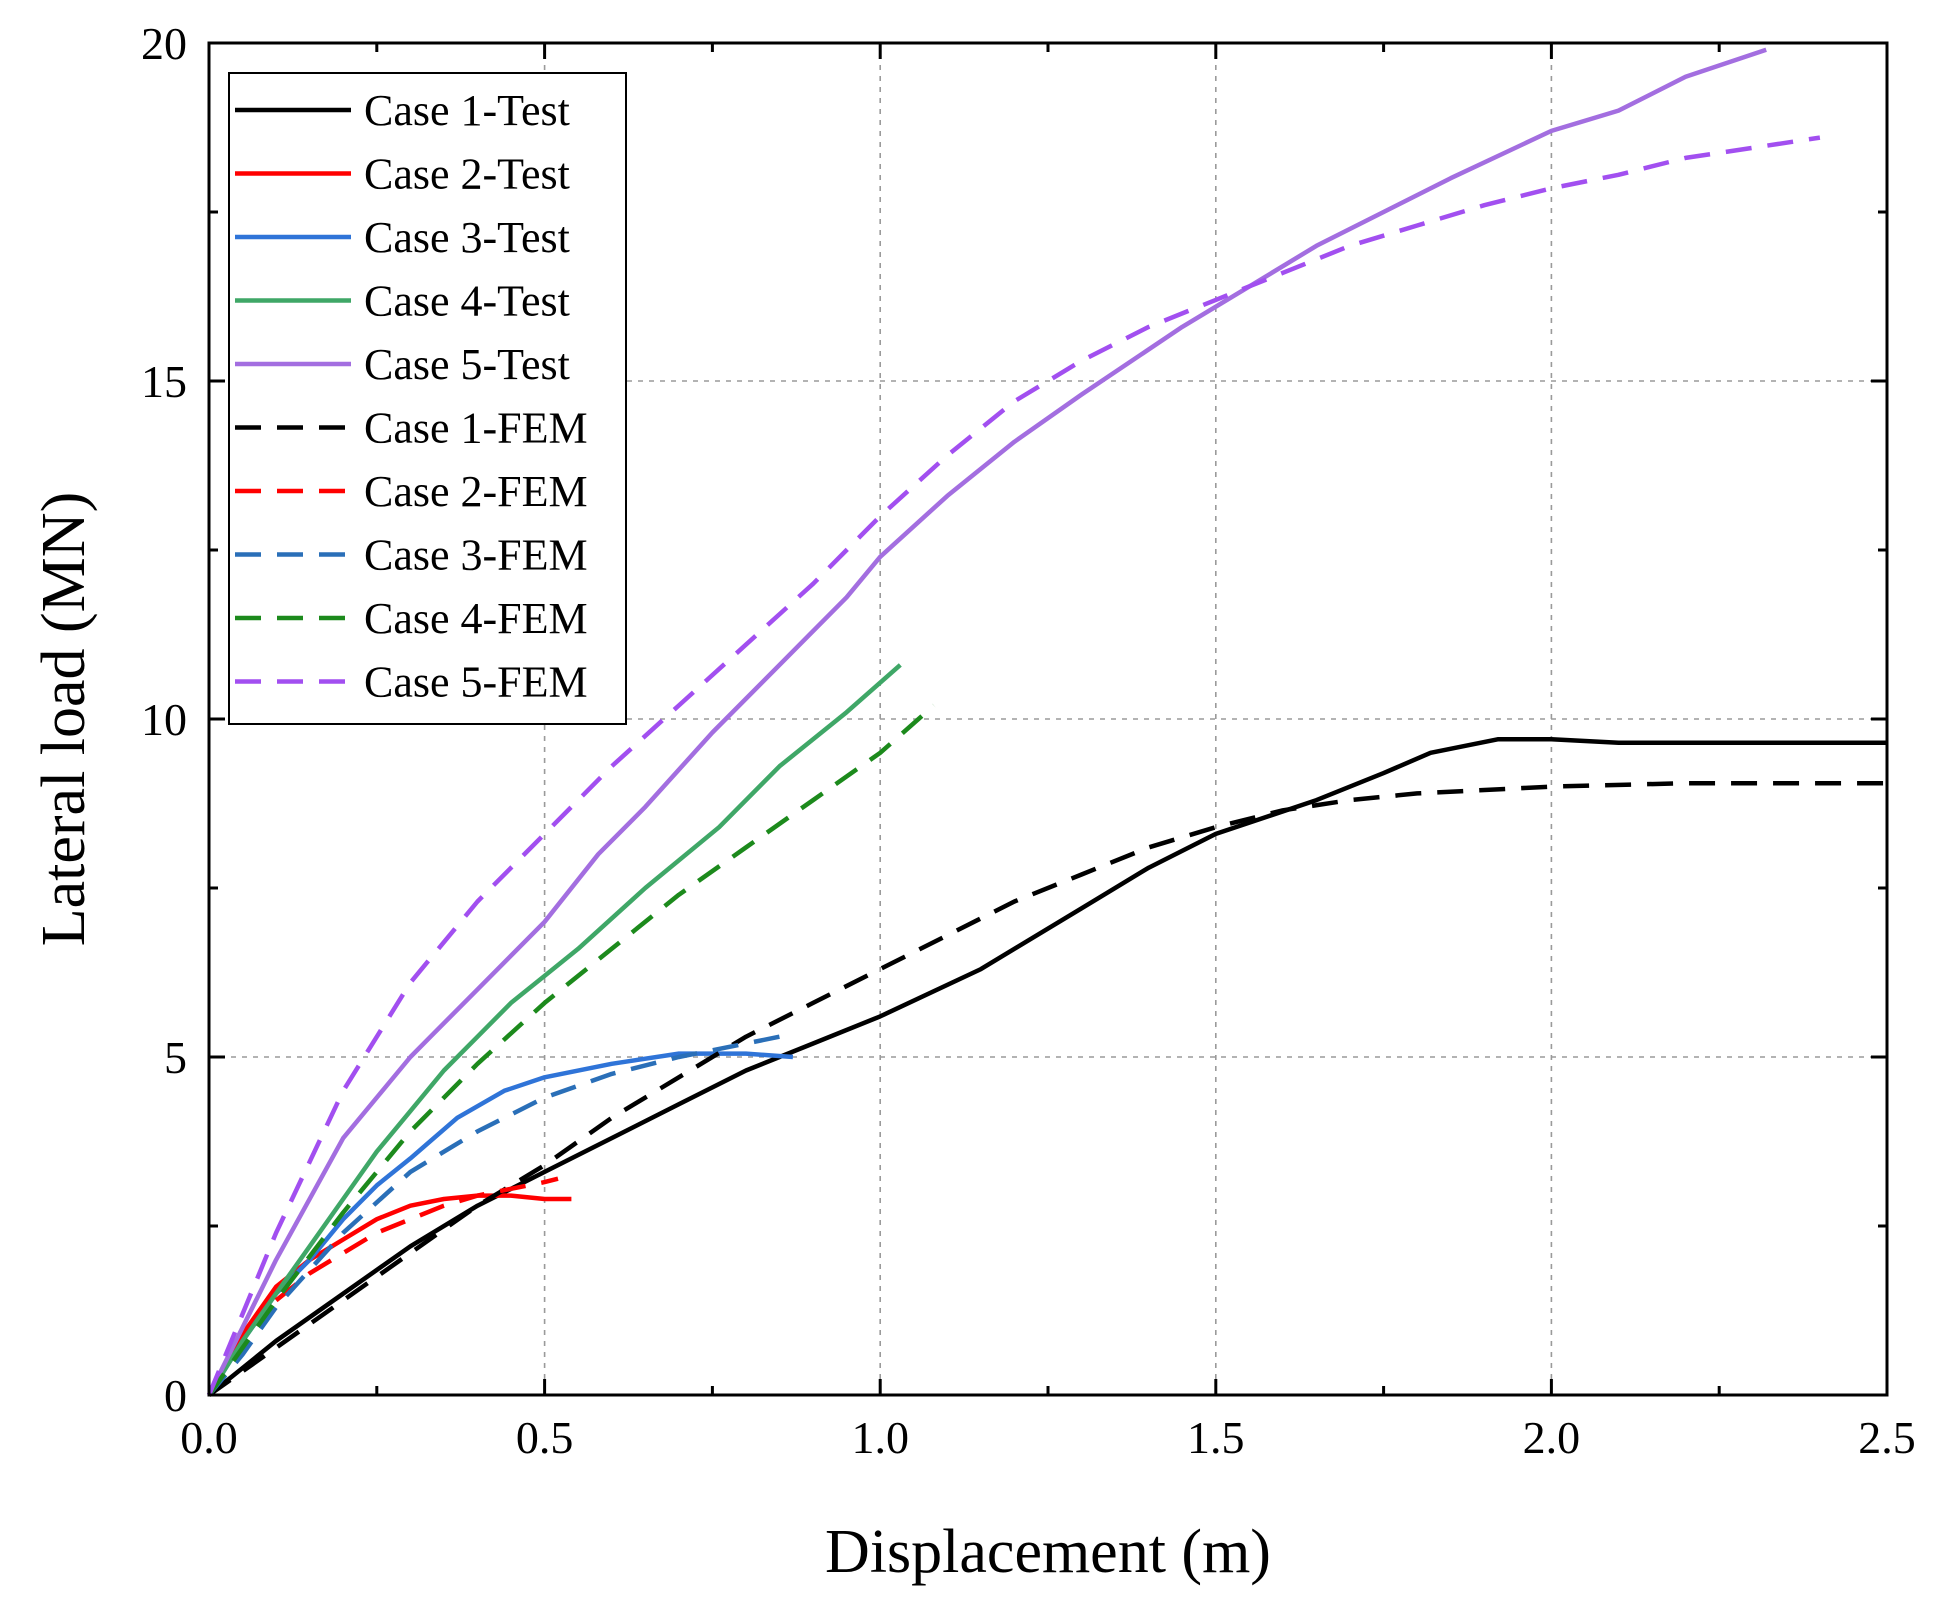 This screenshot has height=1604, width=1948. What do you see at coordinates (64, 719) in the screenshot?
I see `y-axis-title: Lateral load (MN)` at bounding box center [64, 719].